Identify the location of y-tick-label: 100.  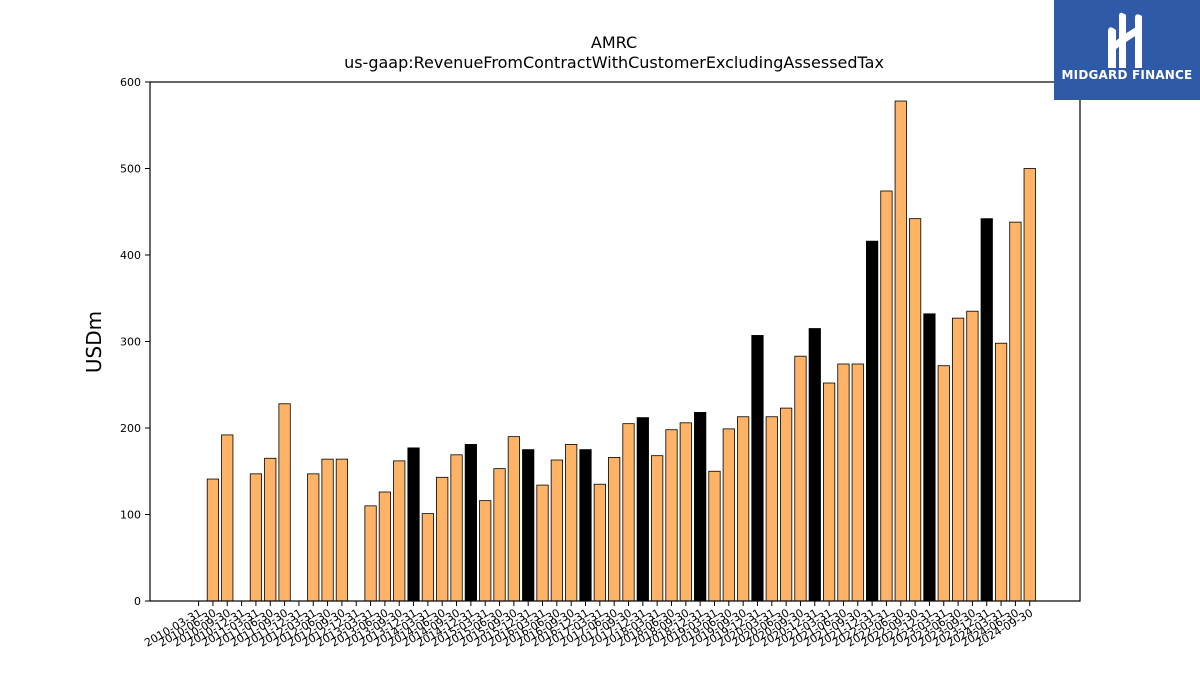
(130, 515).